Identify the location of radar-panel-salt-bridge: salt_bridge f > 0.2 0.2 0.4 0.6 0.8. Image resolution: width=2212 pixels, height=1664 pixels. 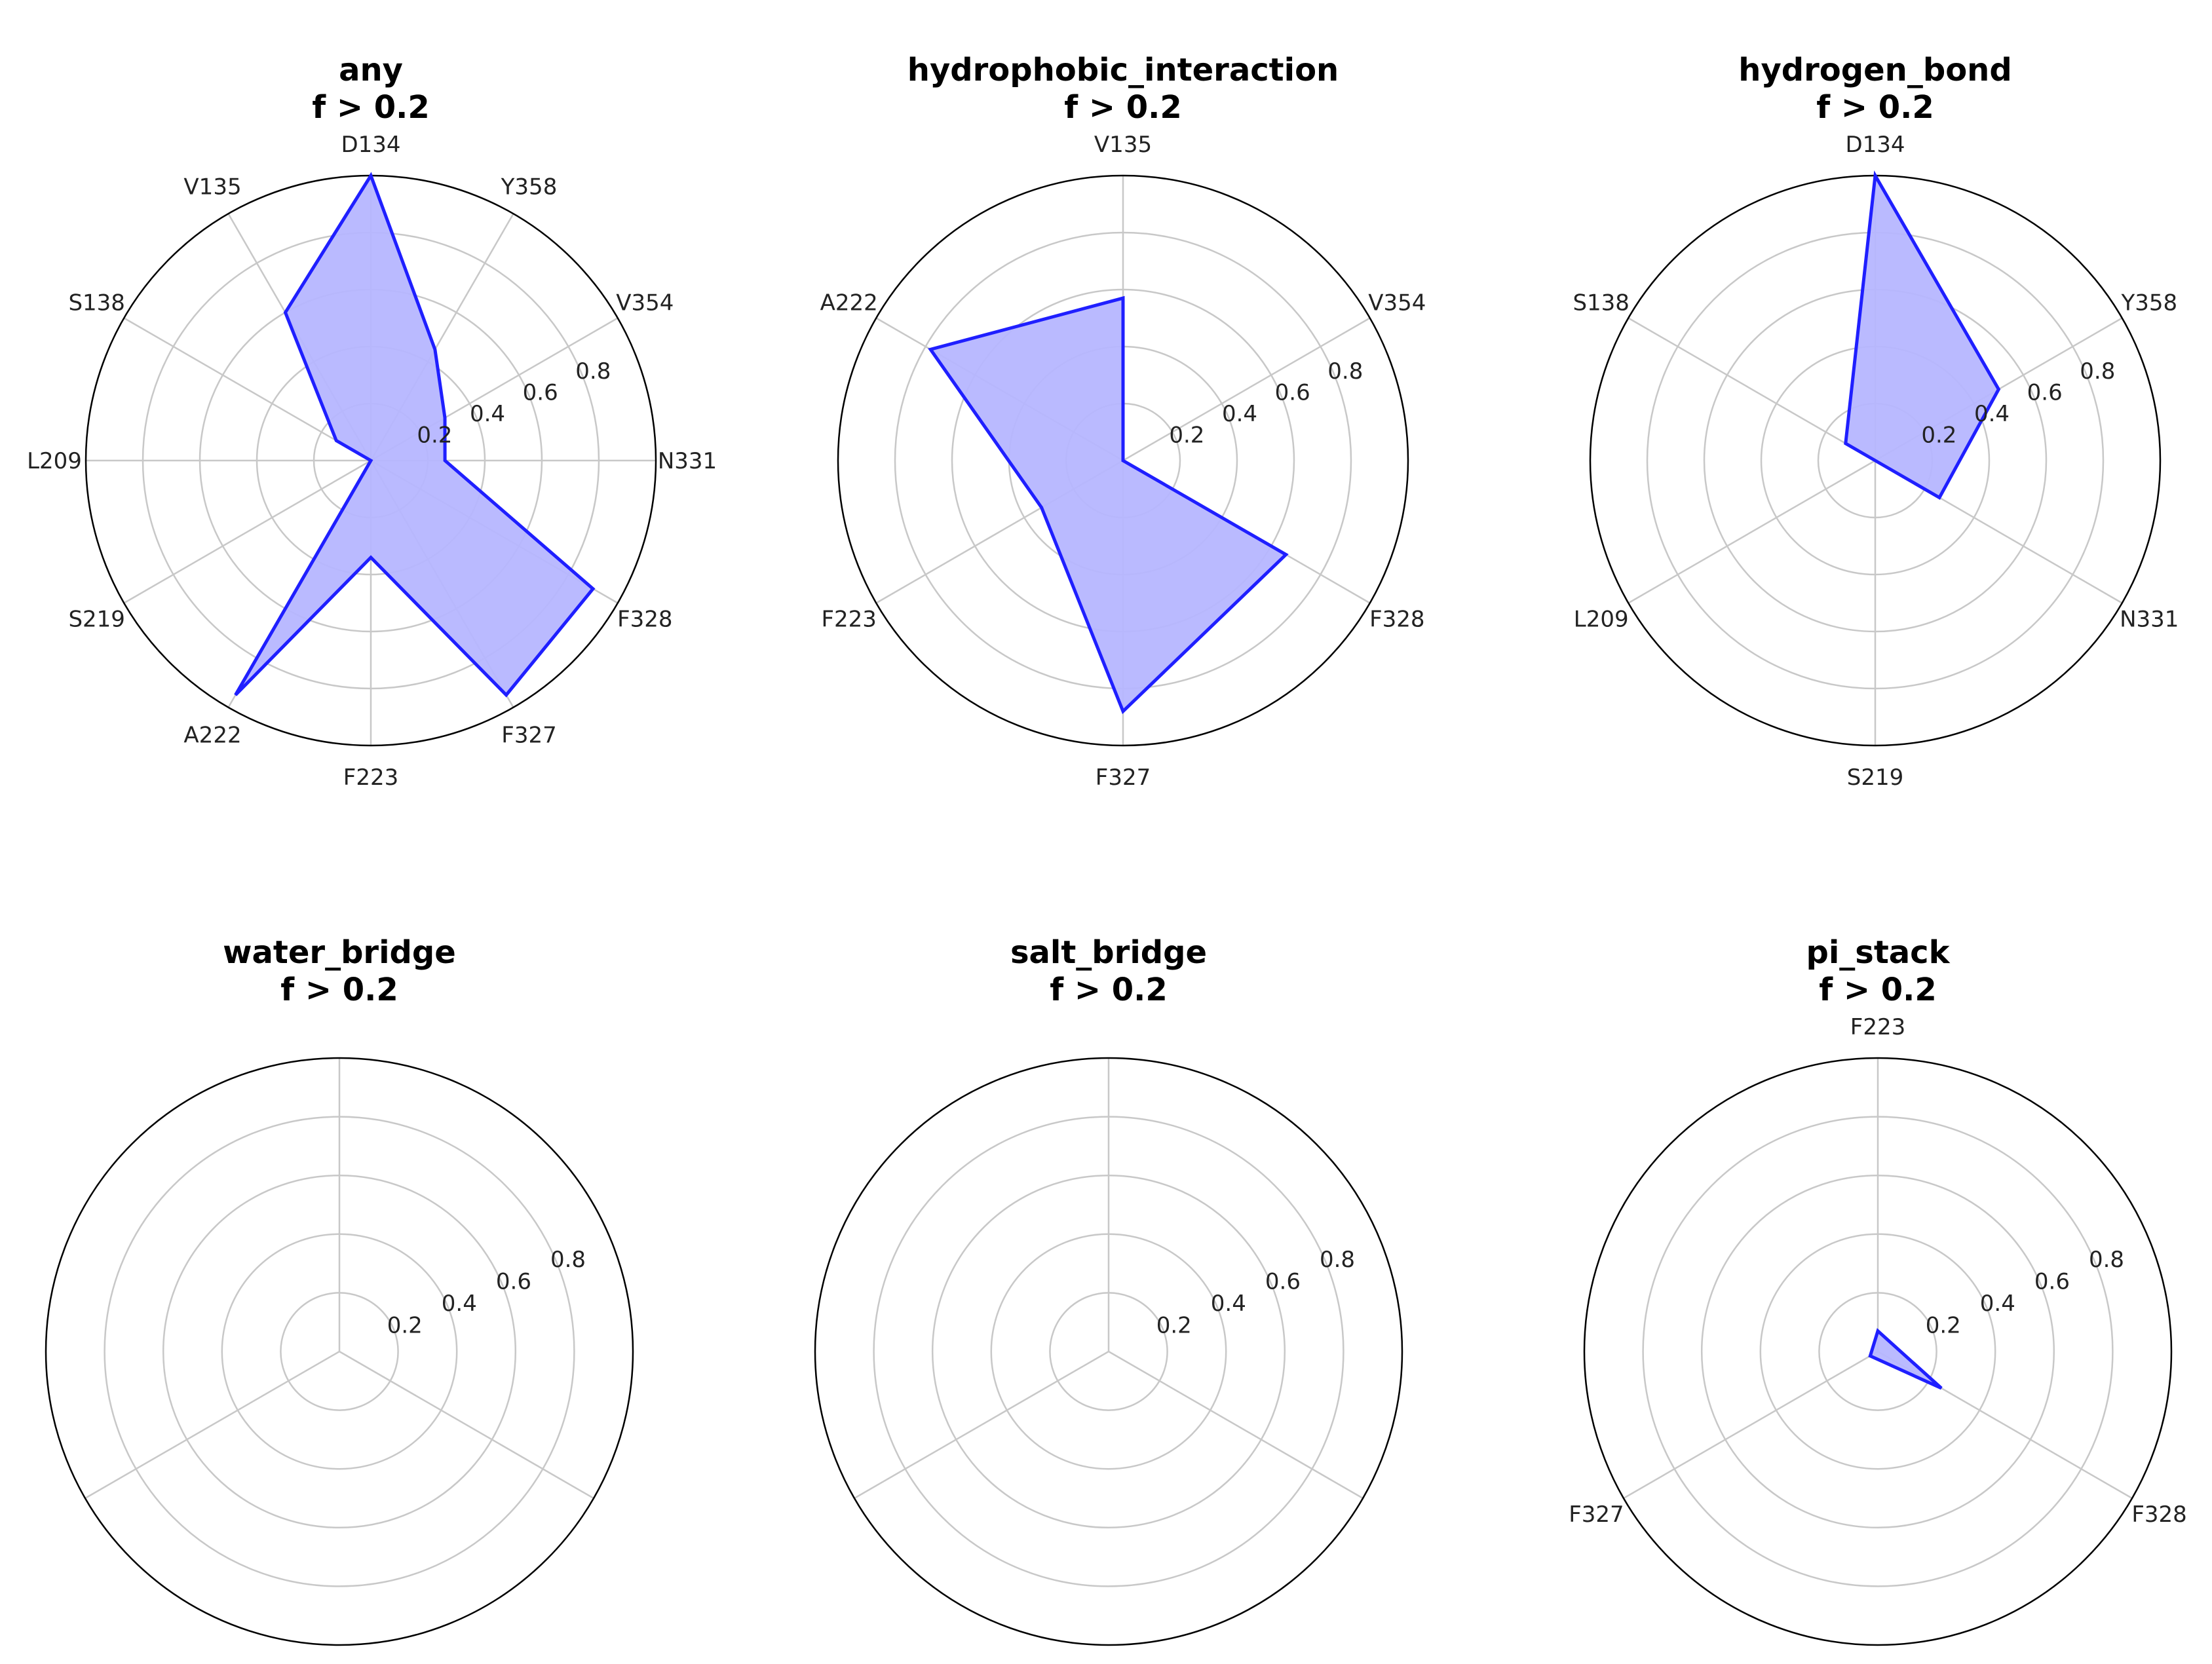
(1108, 1290).